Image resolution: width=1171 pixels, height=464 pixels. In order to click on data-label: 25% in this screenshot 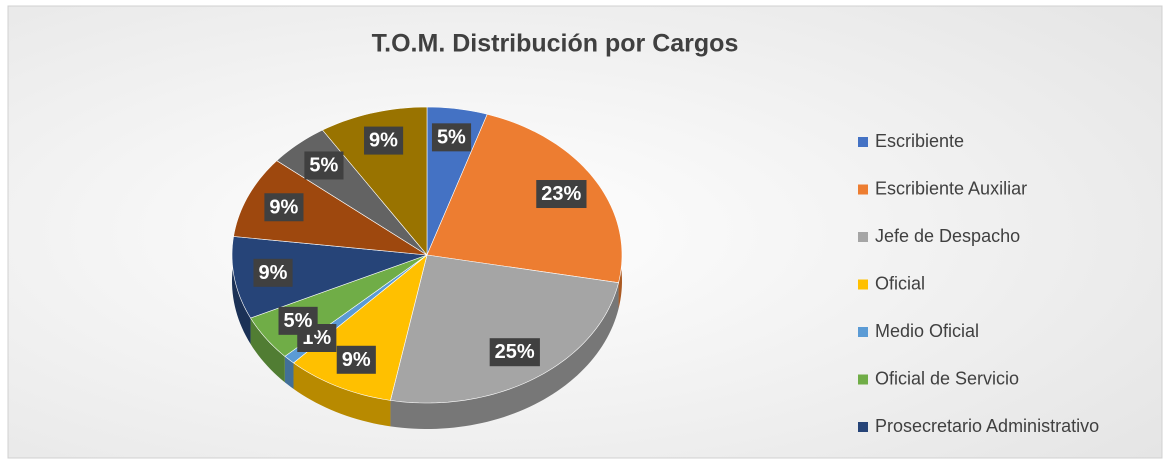, I will do `click(515, 352)`.